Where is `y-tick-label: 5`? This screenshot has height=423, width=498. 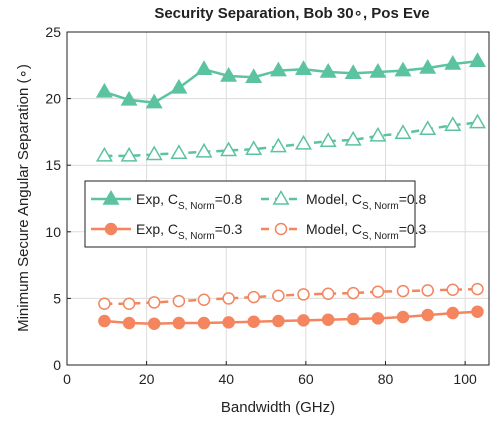
y-tick-label: 5 is located at coordinates (57, 298).